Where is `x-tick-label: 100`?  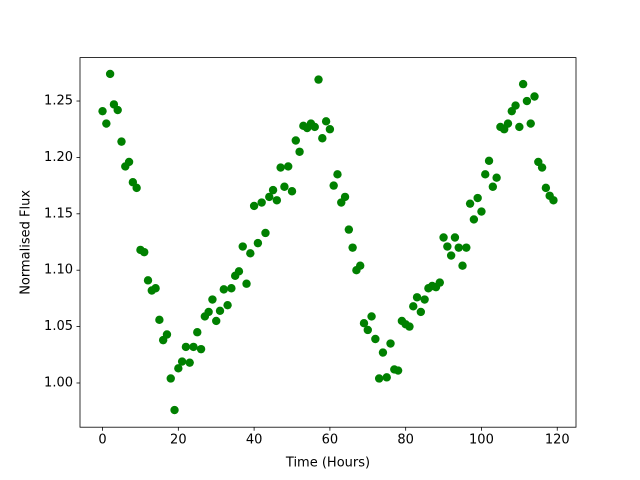
x-tick-label: 100 is located at coordinates (481, 440).